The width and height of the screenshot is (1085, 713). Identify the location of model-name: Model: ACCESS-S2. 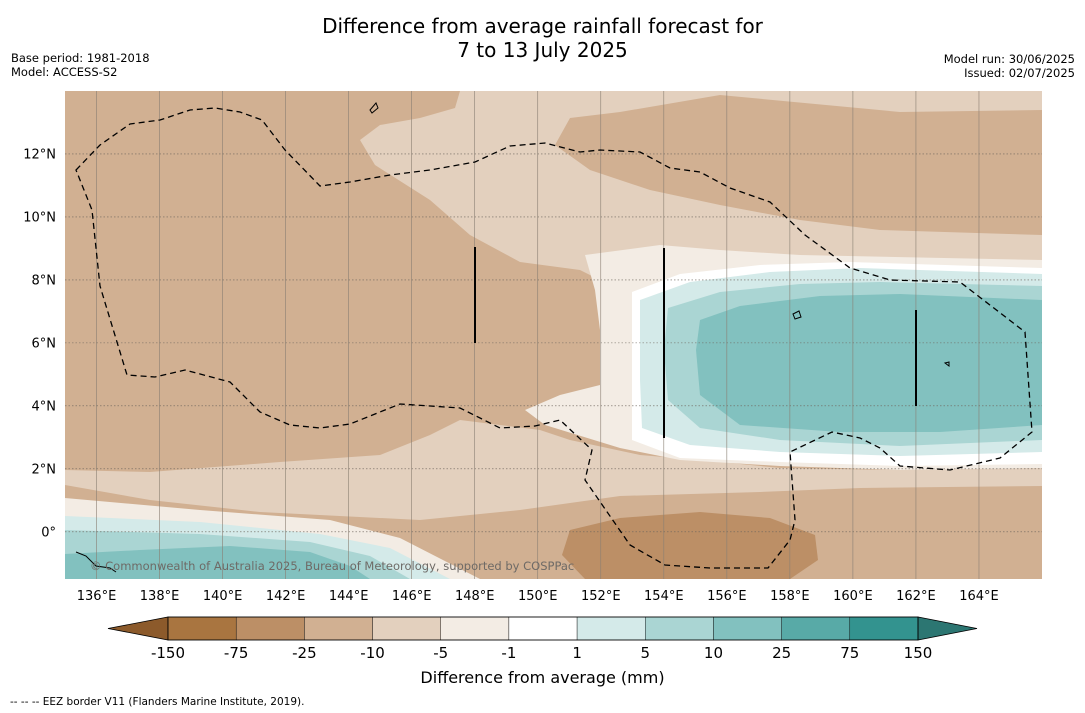
(64, 72).